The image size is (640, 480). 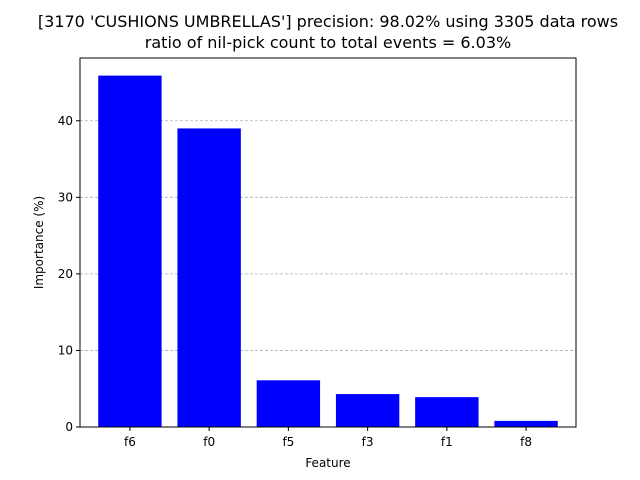 I want to click on y-tick-label: 10, so click(x=65, y=350).